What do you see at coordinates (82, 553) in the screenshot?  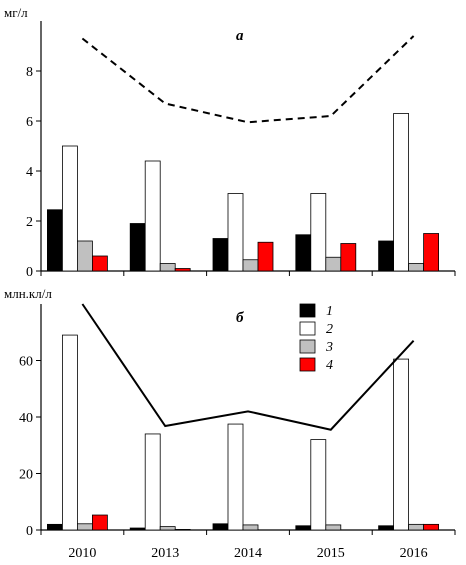 I see `x-tick-label: 2010` at bounding box center [82, 553].